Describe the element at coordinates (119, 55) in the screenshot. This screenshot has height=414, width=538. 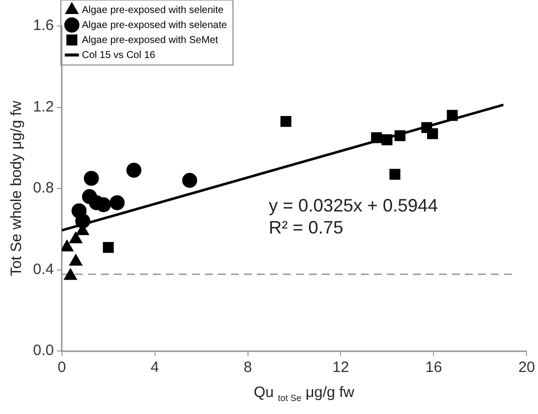
I see `legend-label: Col 15 vs Col 16` at that location.